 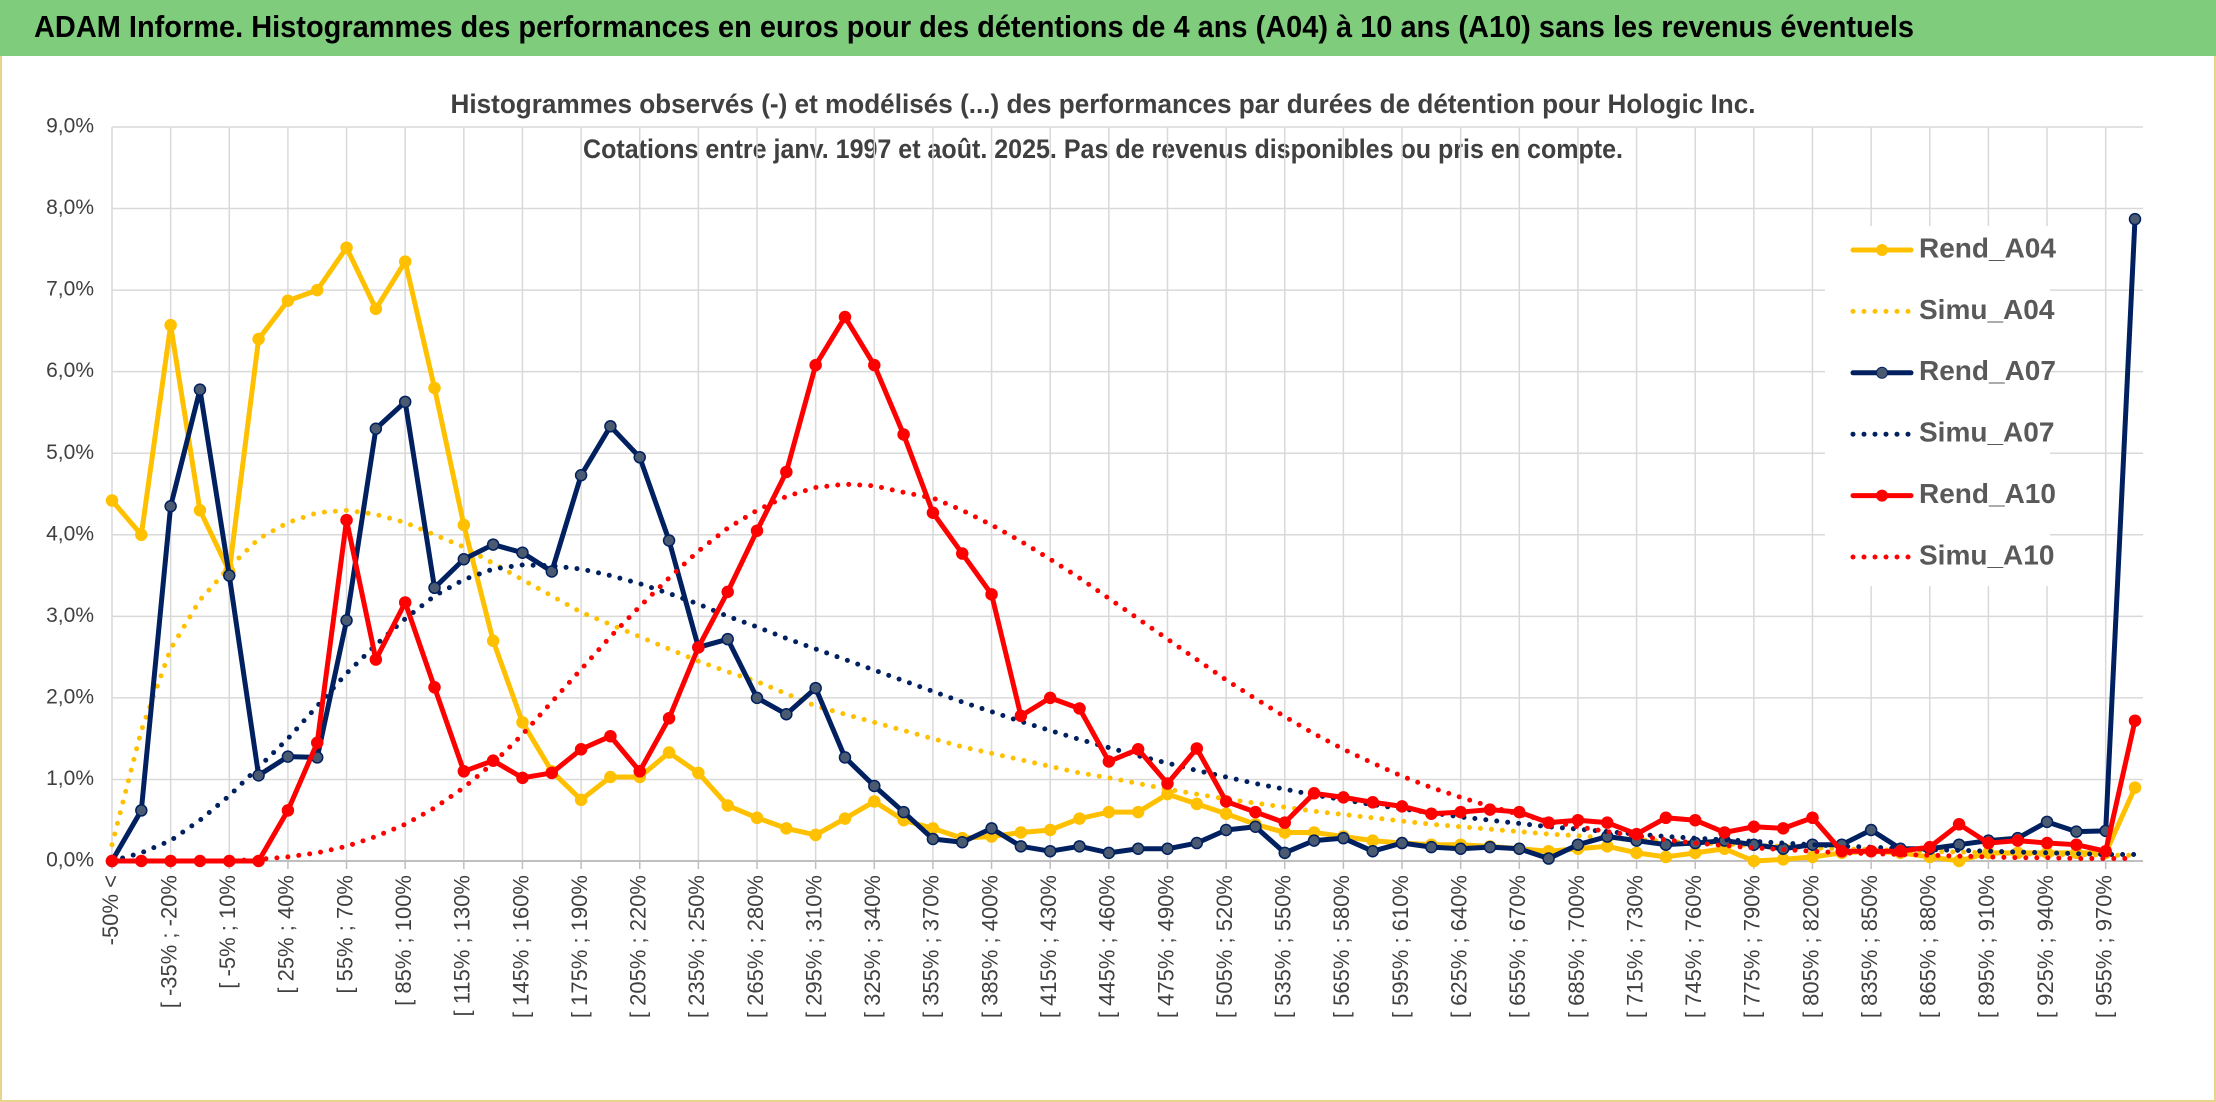 What do you see at coordinates (1341, 946) in the screenshot?
I see `x-tick-label: [ 565% ; 580%` at bounding box center [1341, 946].